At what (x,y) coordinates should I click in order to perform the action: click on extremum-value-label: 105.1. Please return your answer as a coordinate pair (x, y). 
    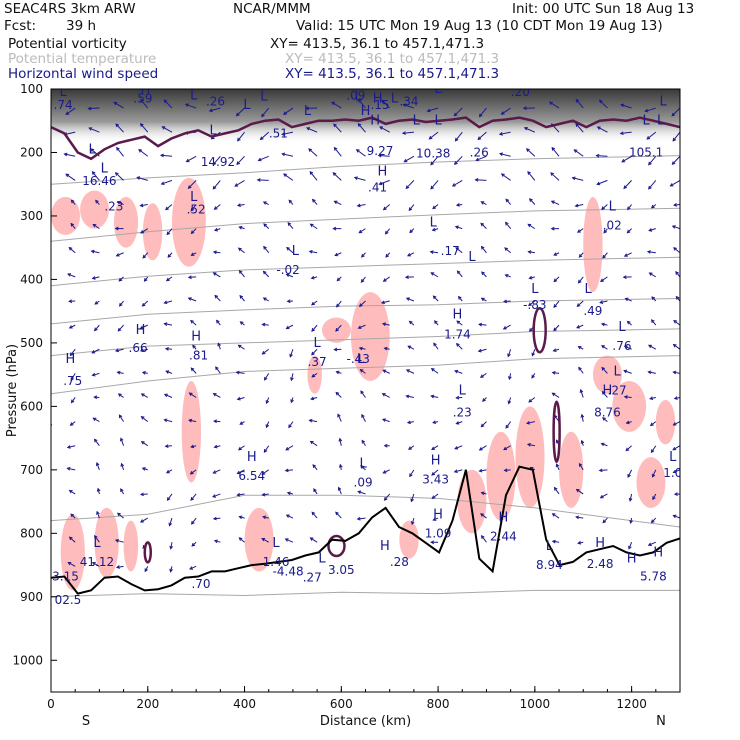
    Looking at the image, I should click on (646, 152).